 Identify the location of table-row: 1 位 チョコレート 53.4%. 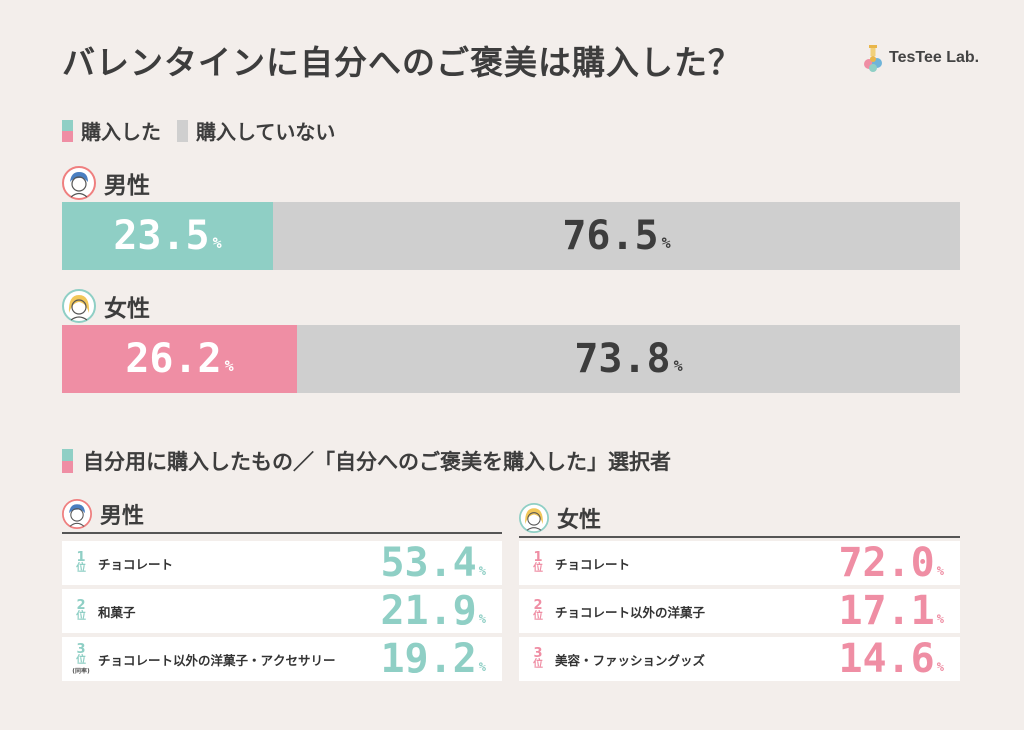
(282, 563).